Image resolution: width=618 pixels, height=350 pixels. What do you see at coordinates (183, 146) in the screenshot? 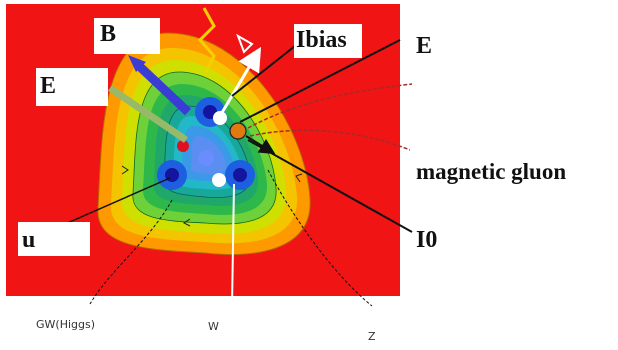
I see `red-particle` at bounding box center [183, 146].